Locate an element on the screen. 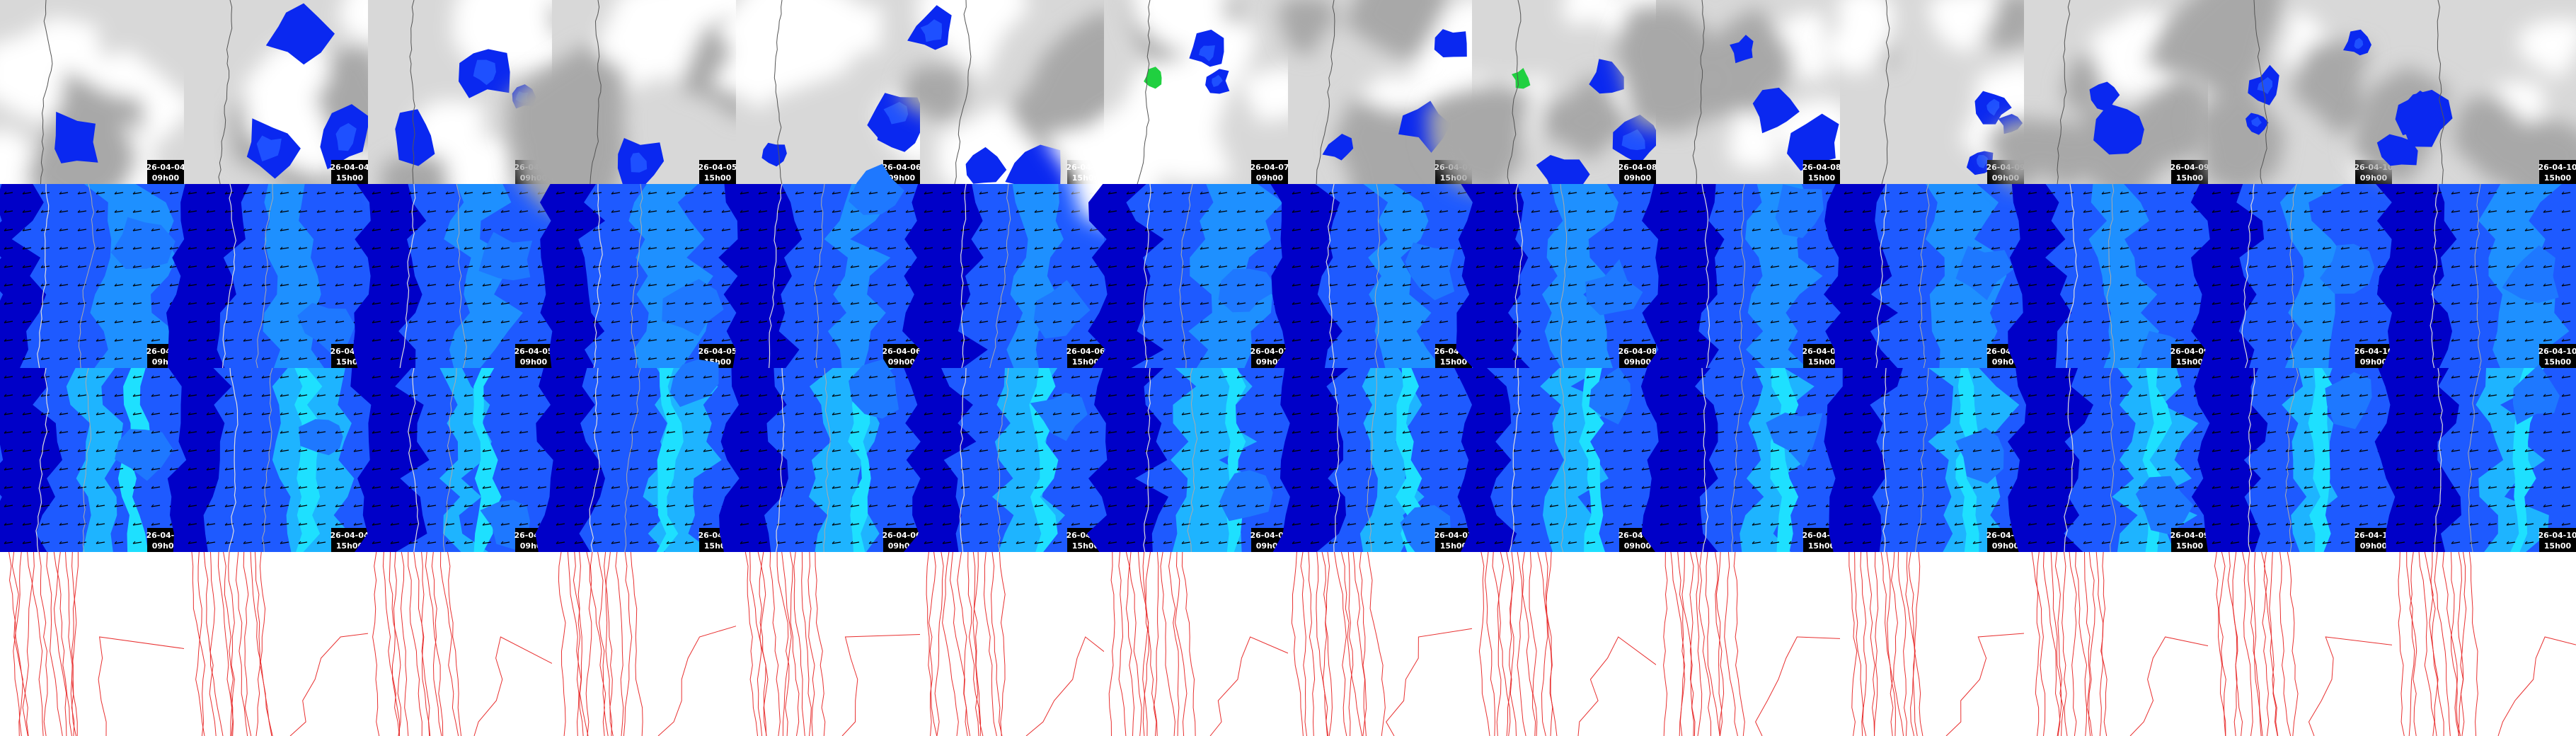 The image size is (2576, 736). timestamp-time: 09h00 is located at coordinates (534, 362).